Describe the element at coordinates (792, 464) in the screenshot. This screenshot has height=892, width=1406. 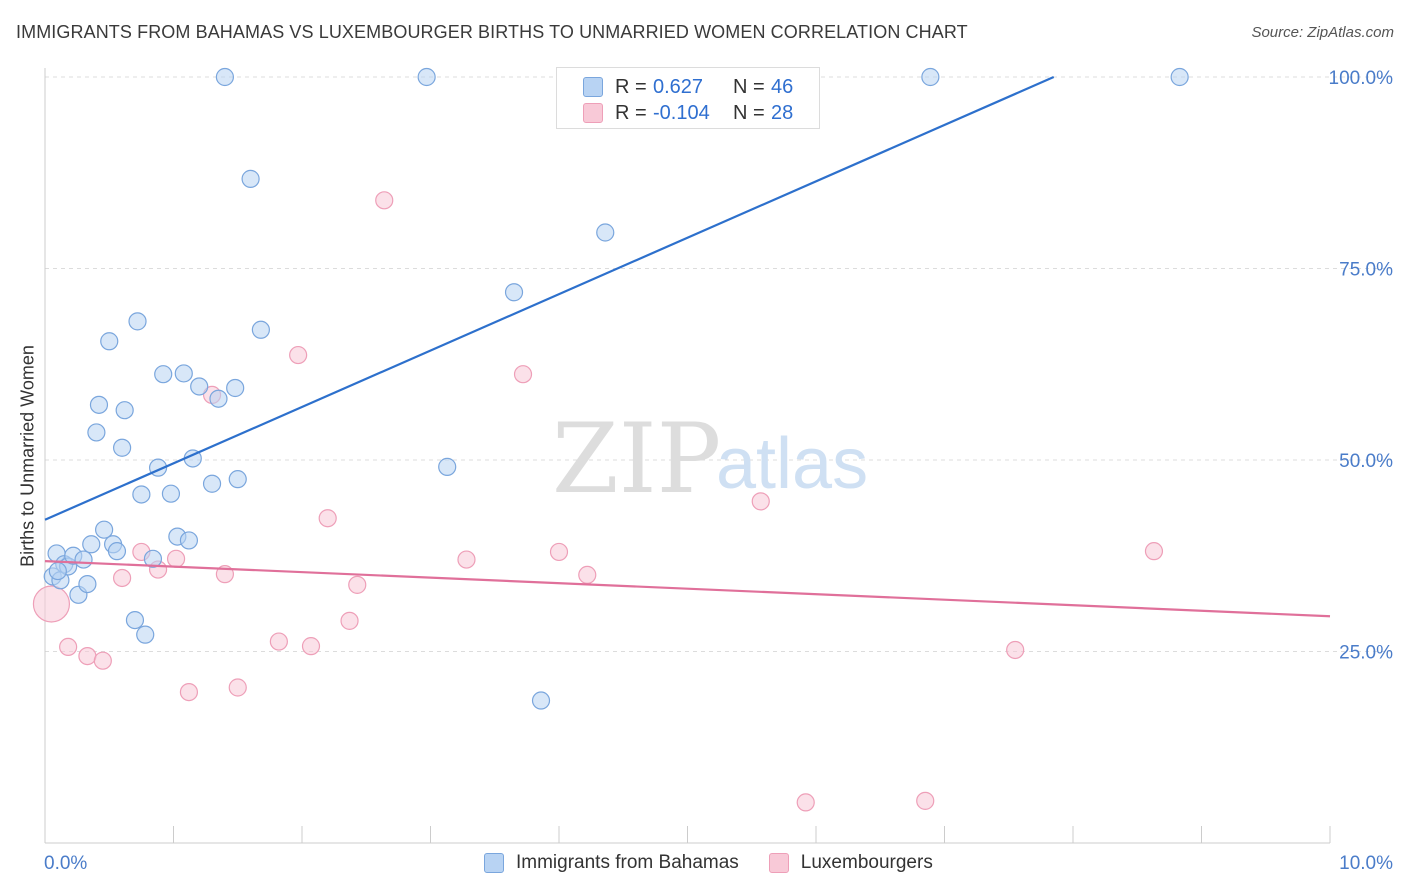
I see `watermark-atlas: atlas` at that location.